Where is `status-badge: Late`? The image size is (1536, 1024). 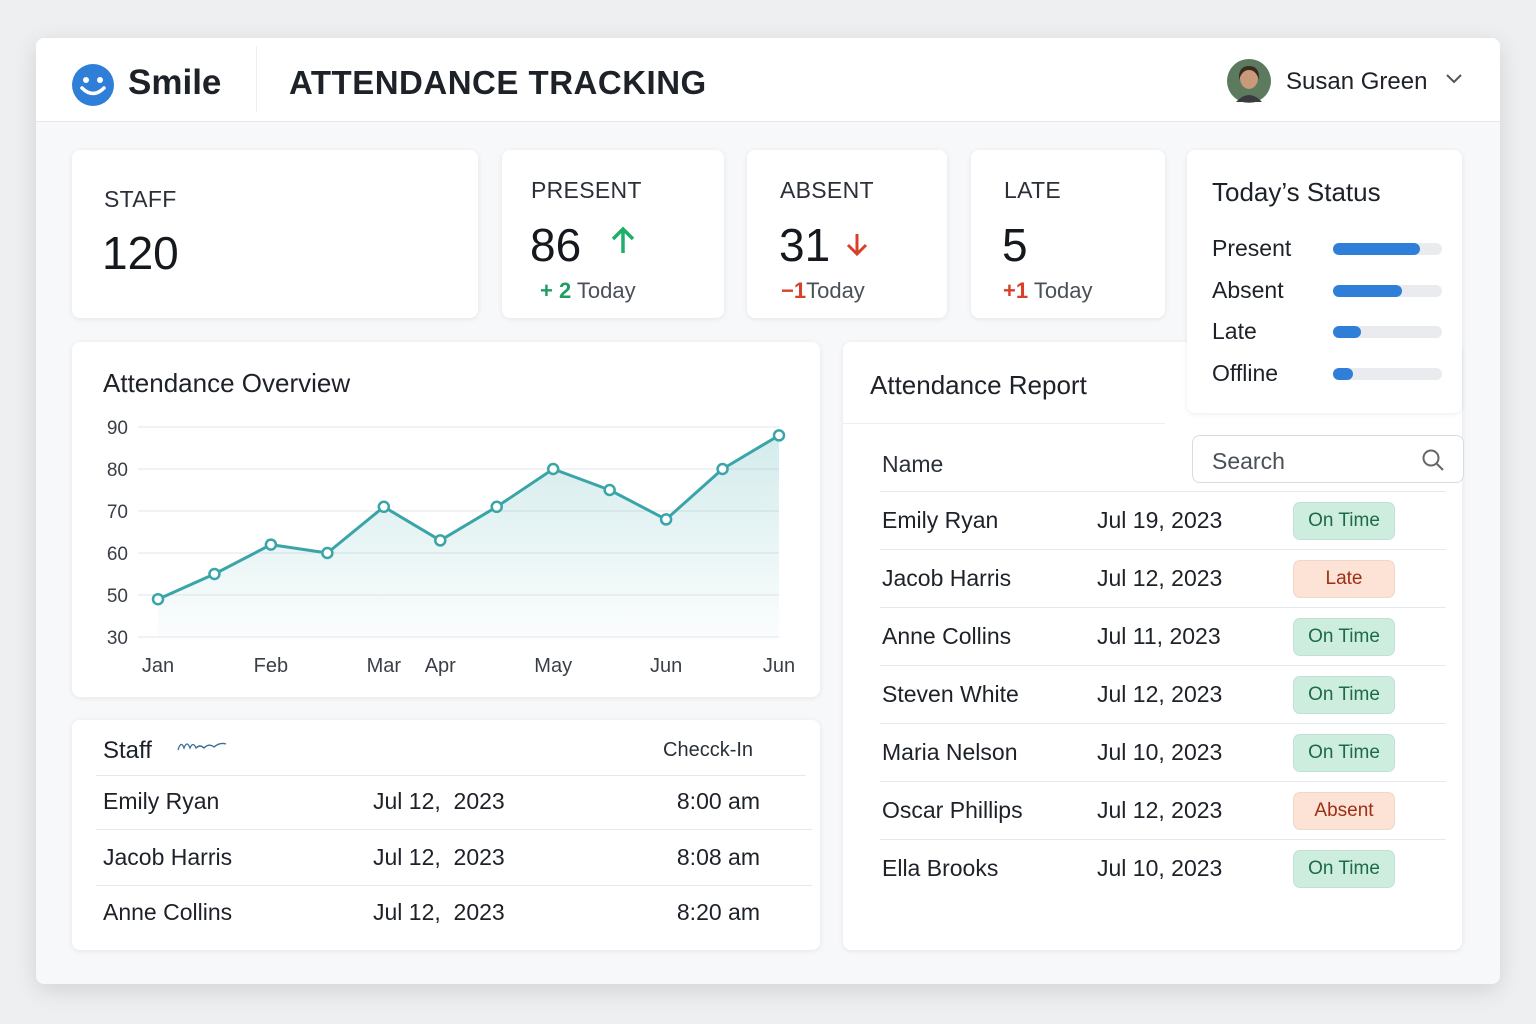
status-badge: Late is located at coordinates (1344, 579).